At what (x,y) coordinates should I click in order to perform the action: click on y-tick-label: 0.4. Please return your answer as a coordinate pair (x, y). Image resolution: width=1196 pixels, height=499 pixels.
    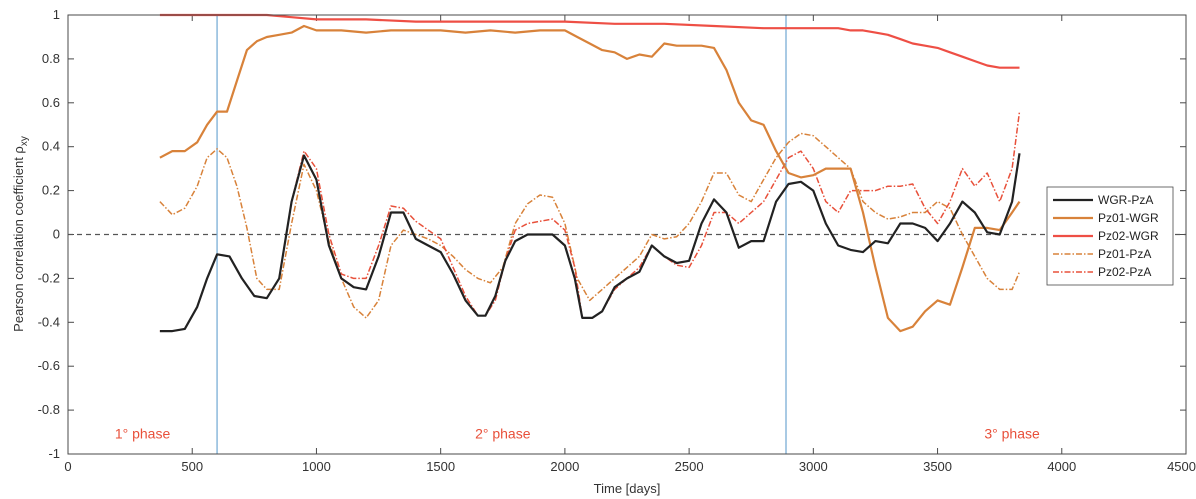
    Looking at the image, I should click on (51, 146).